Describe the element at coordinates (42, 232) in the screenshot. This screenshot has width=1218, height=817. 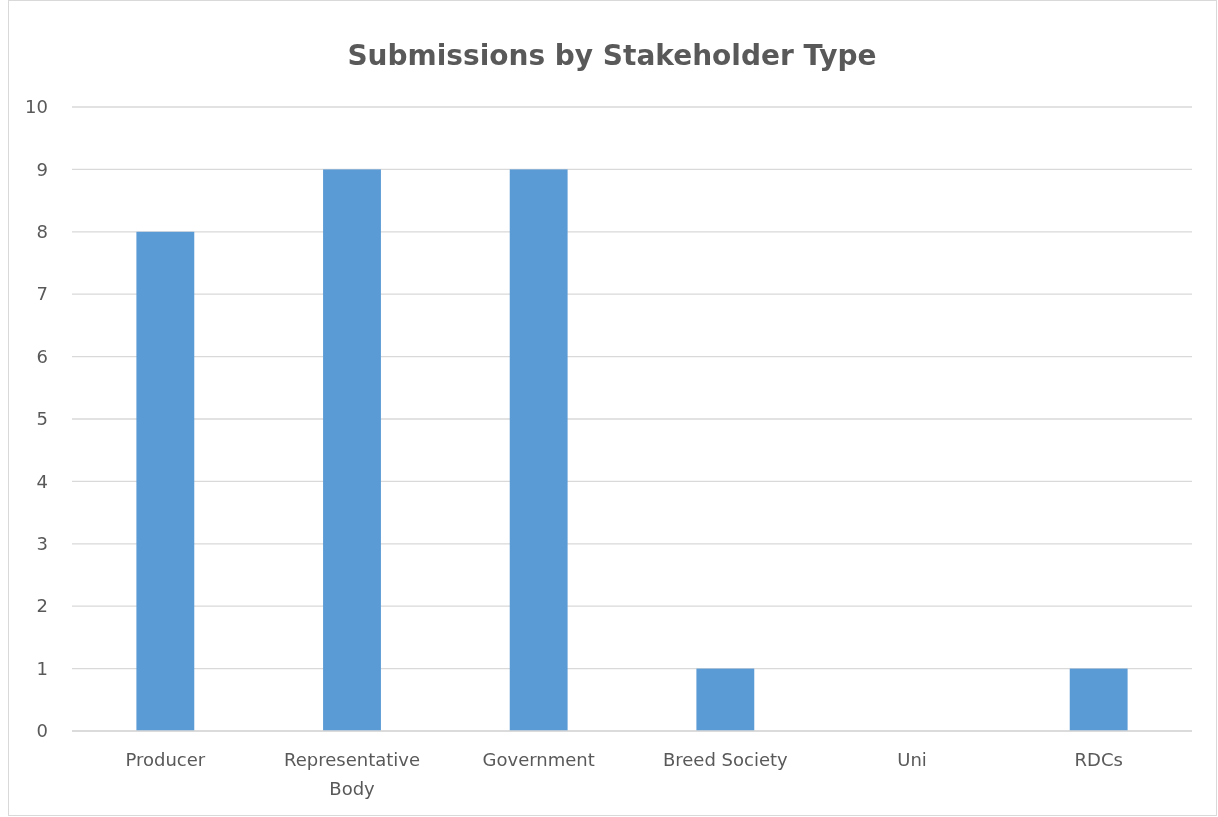
I see `y-tick-label: 8` at that location.